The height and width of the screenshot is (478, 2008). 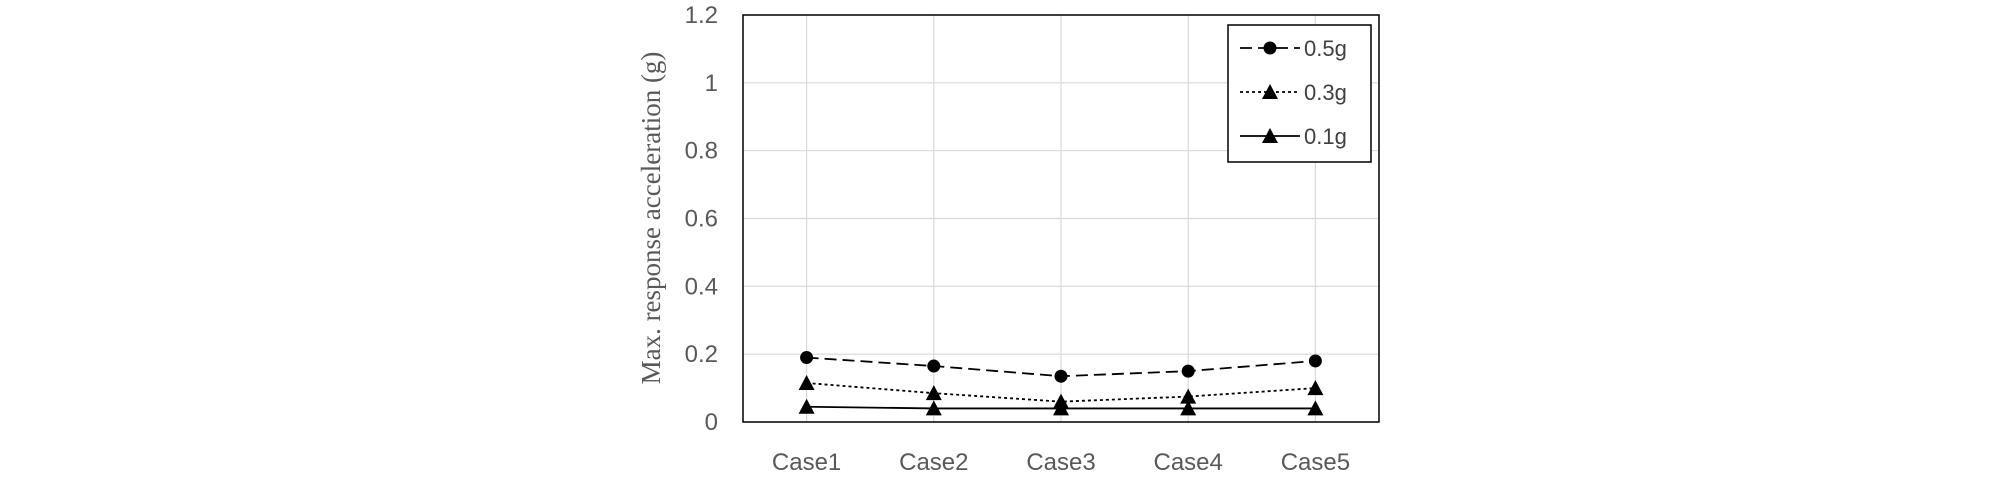 I want to click on legend-item: 0.1g, so click(x=1293, y=136).